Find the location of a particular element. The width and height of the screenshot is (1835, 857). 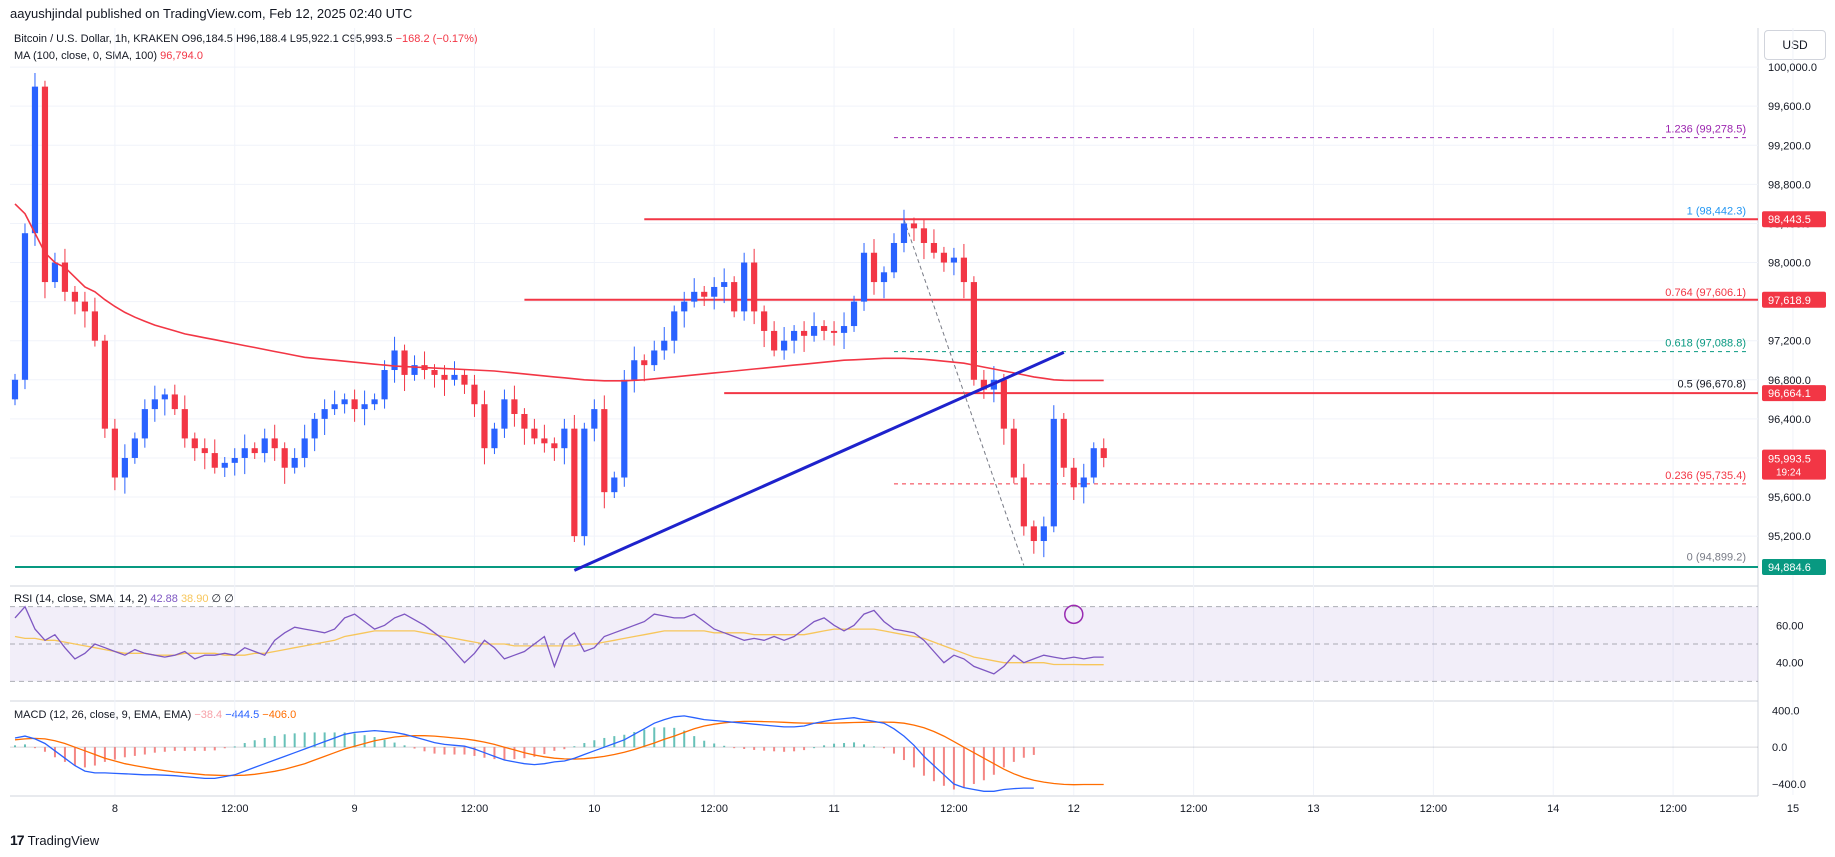

price-axis-tag-text: 94,884.6 is located at coordinates (1789, 568).